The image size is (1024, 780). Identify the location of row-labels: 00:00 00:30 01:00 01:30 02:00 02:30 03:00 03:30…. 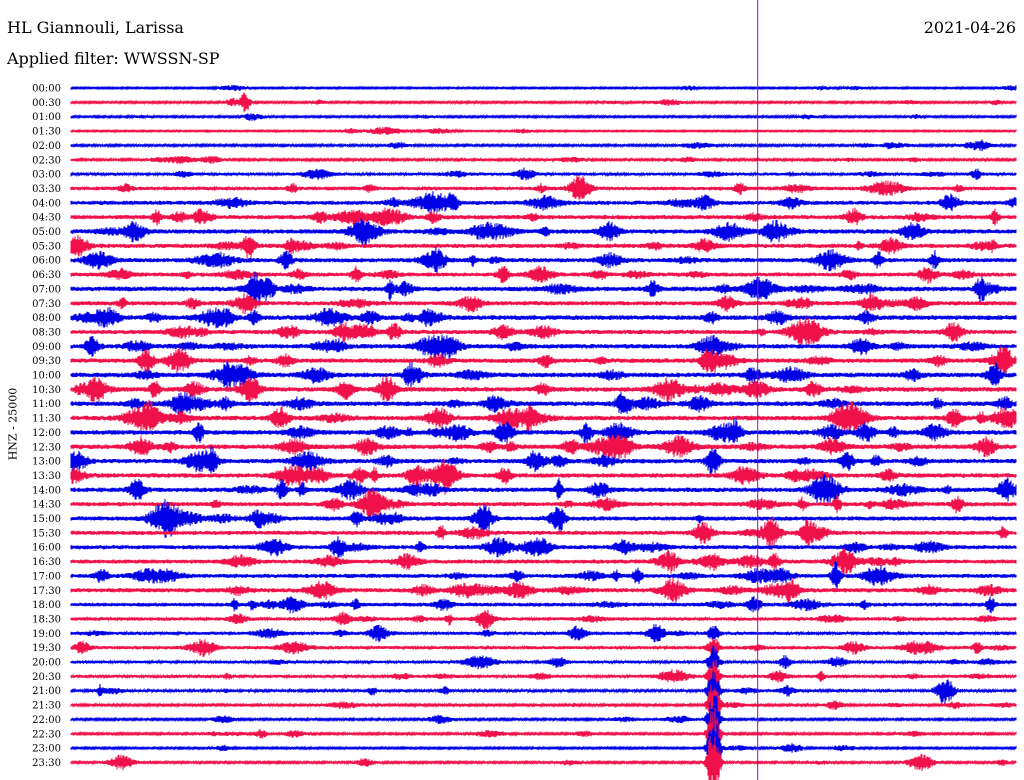
(46, 426).